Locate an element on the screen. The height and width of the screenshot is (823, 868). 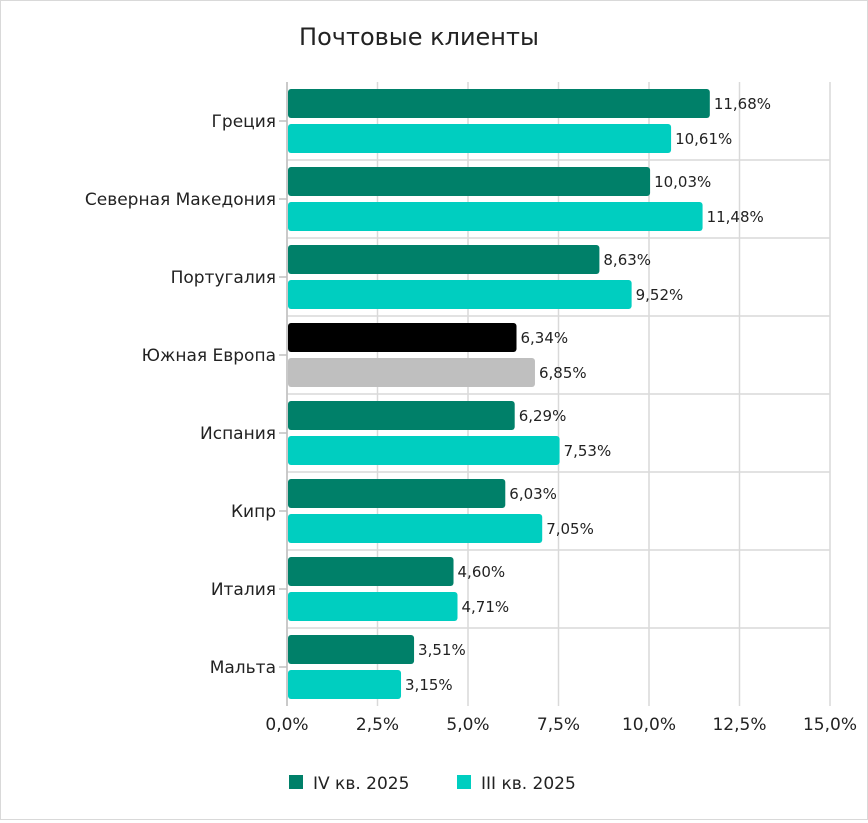
data-label: 3,15% is located at coordinates (429, 685).